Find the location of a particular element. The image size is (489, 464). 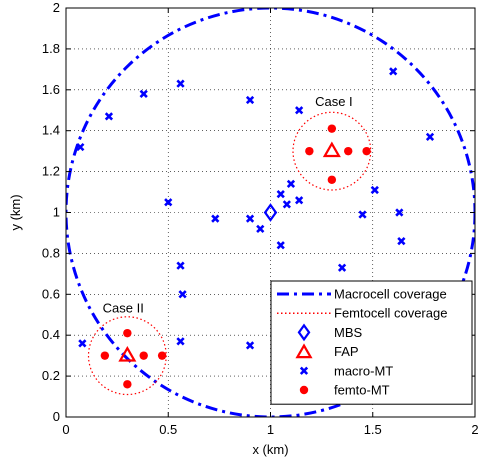

x-tick-label: 0.5 is located at coordinates (168, 429).